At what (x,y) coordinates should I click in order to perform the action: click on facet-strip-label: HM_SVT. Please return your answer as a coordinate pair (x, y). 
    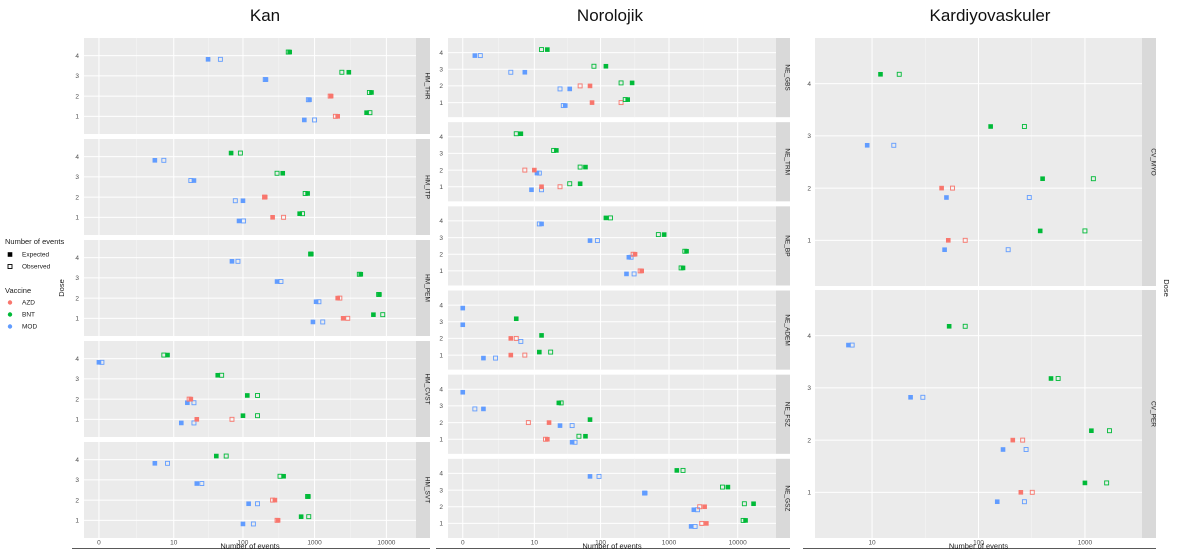
    Looking at the image, I should click on (426, 490).